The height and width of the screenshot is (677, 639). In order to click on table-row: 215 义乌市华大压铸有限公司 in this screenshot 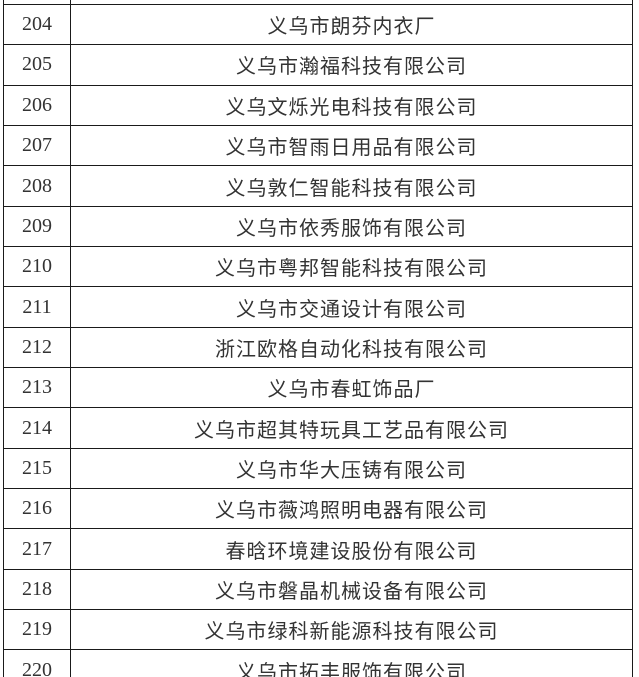, I will do `click(318, 468)`.